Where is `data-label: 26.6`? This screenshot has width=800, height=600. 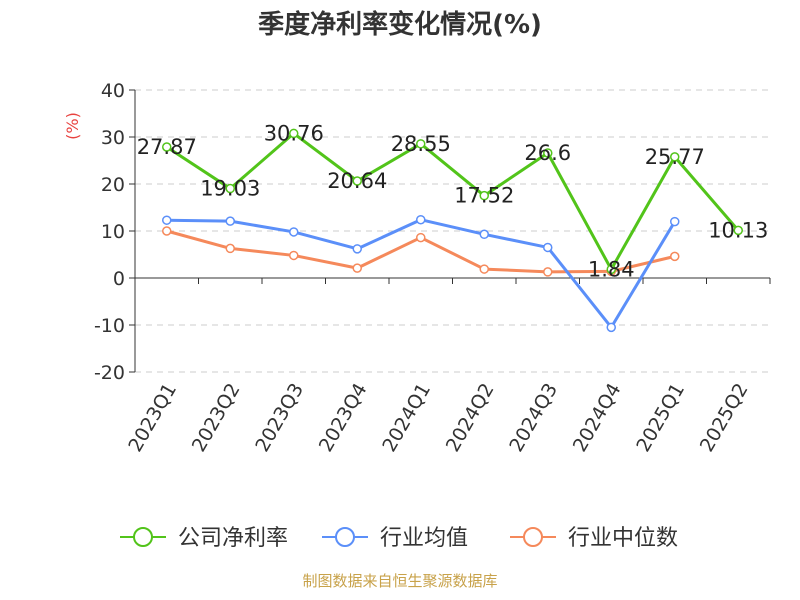
data-label: 26.6 is located at coordinates (547, 153).